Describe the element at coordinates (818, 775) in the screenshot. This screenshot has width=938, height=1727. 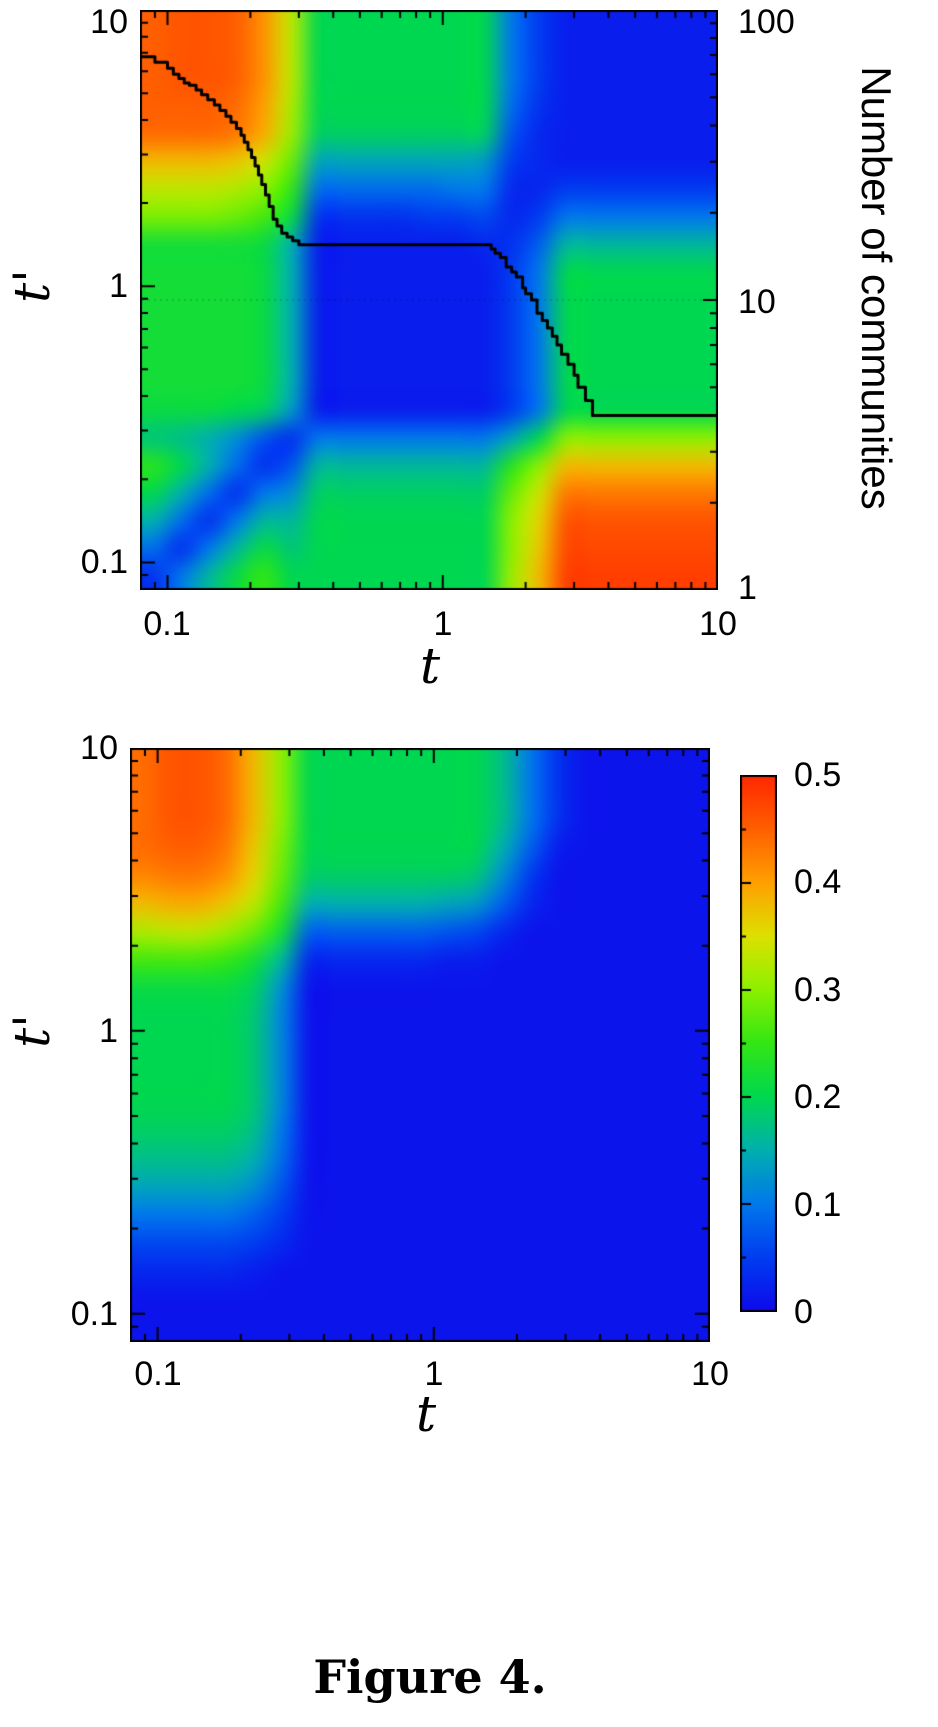
I see `colorbar-tick-0-5: 0.5` at that location.